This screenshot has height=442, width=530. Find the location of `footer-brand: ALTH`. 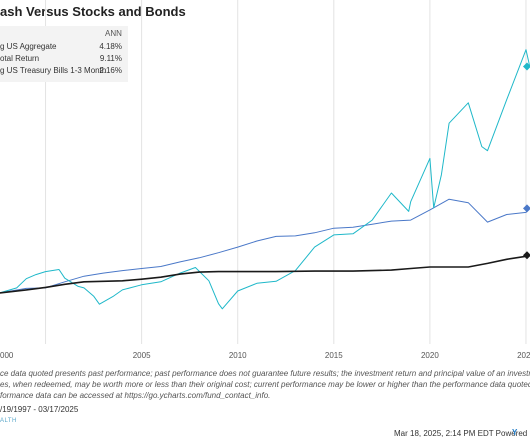

footer-brand: ALTH is located at coordinates (8, 421).